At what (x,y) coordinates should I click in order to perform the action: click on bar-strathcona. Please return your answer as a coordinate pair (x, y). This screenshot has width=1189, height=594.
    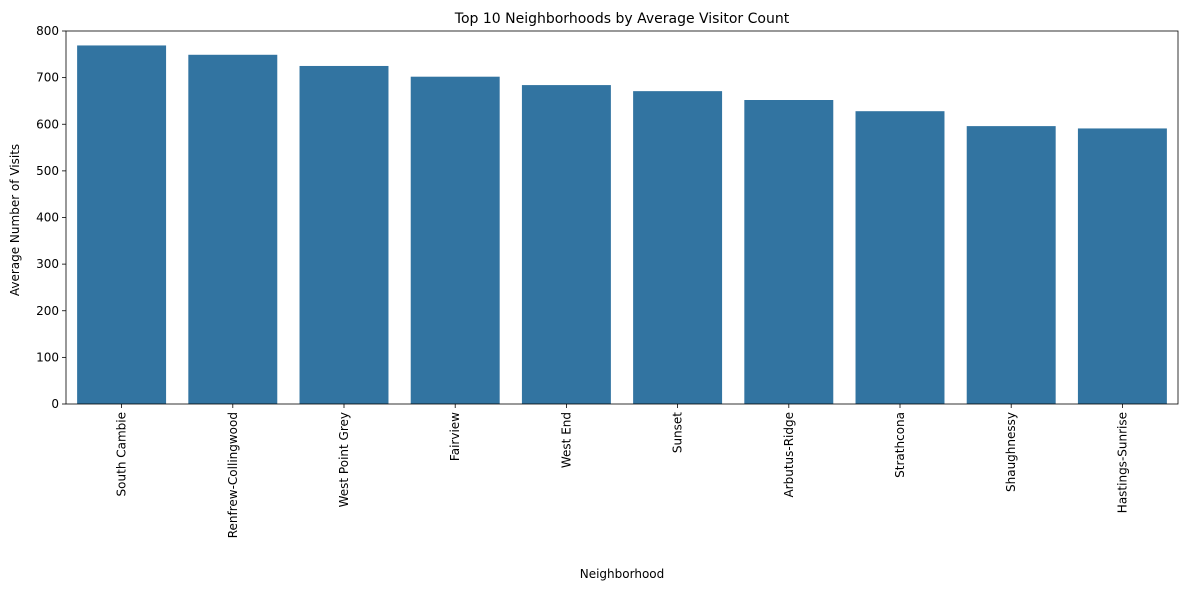
    Looking at the image, I should click on (900, 257).